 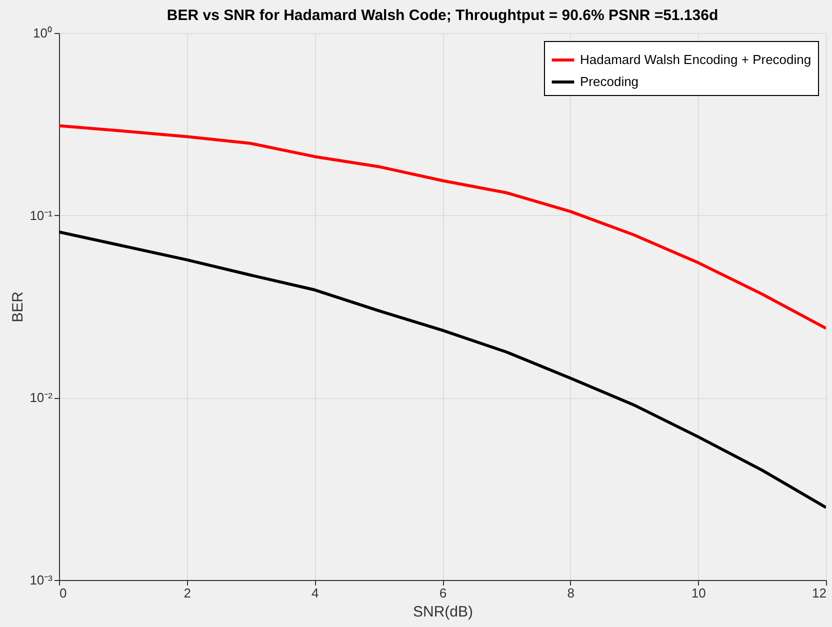 What do you see at coordinates (187, 593) in the screenshot?
I see `x-tick-label: 2` at bounding box center [187, 593].